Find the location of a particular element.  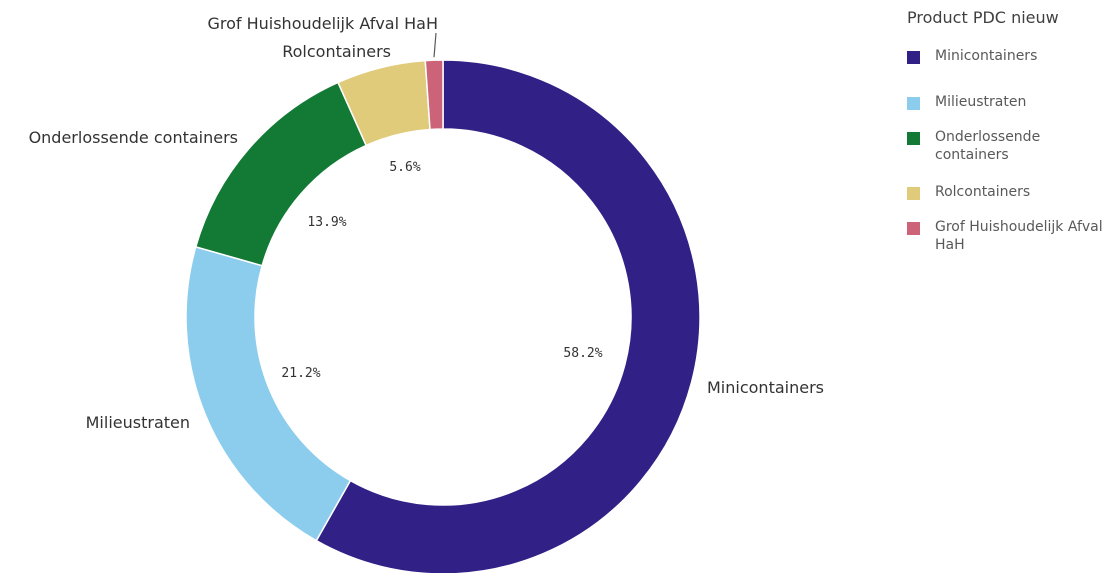

slice-label: Minicontainers is located at coordinates (765, 387).